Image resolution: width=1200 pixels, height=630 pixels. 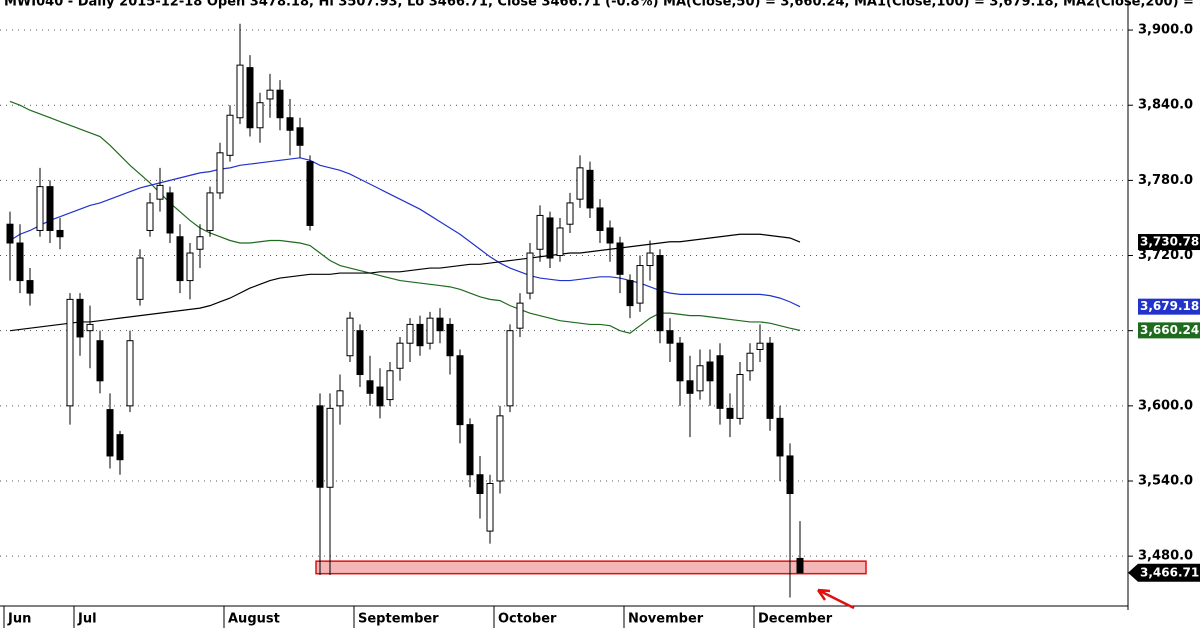 What do you see at coordinates (527, 619) in the screenshot?
I see `x-tick-label: October` at bounding box center [527, 619].